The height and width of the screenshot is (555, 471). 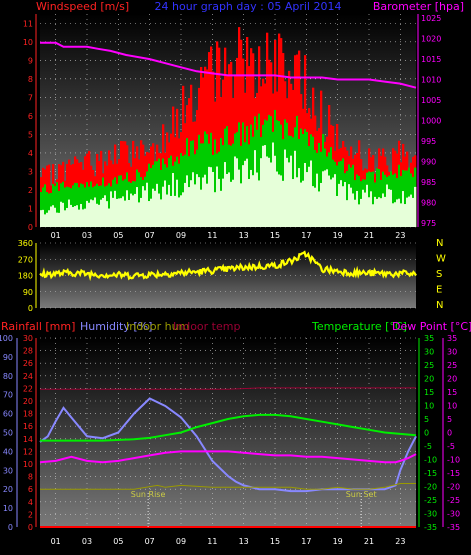 I want to click on humidity-label: Humidity [%], so click(x=116, y=326).